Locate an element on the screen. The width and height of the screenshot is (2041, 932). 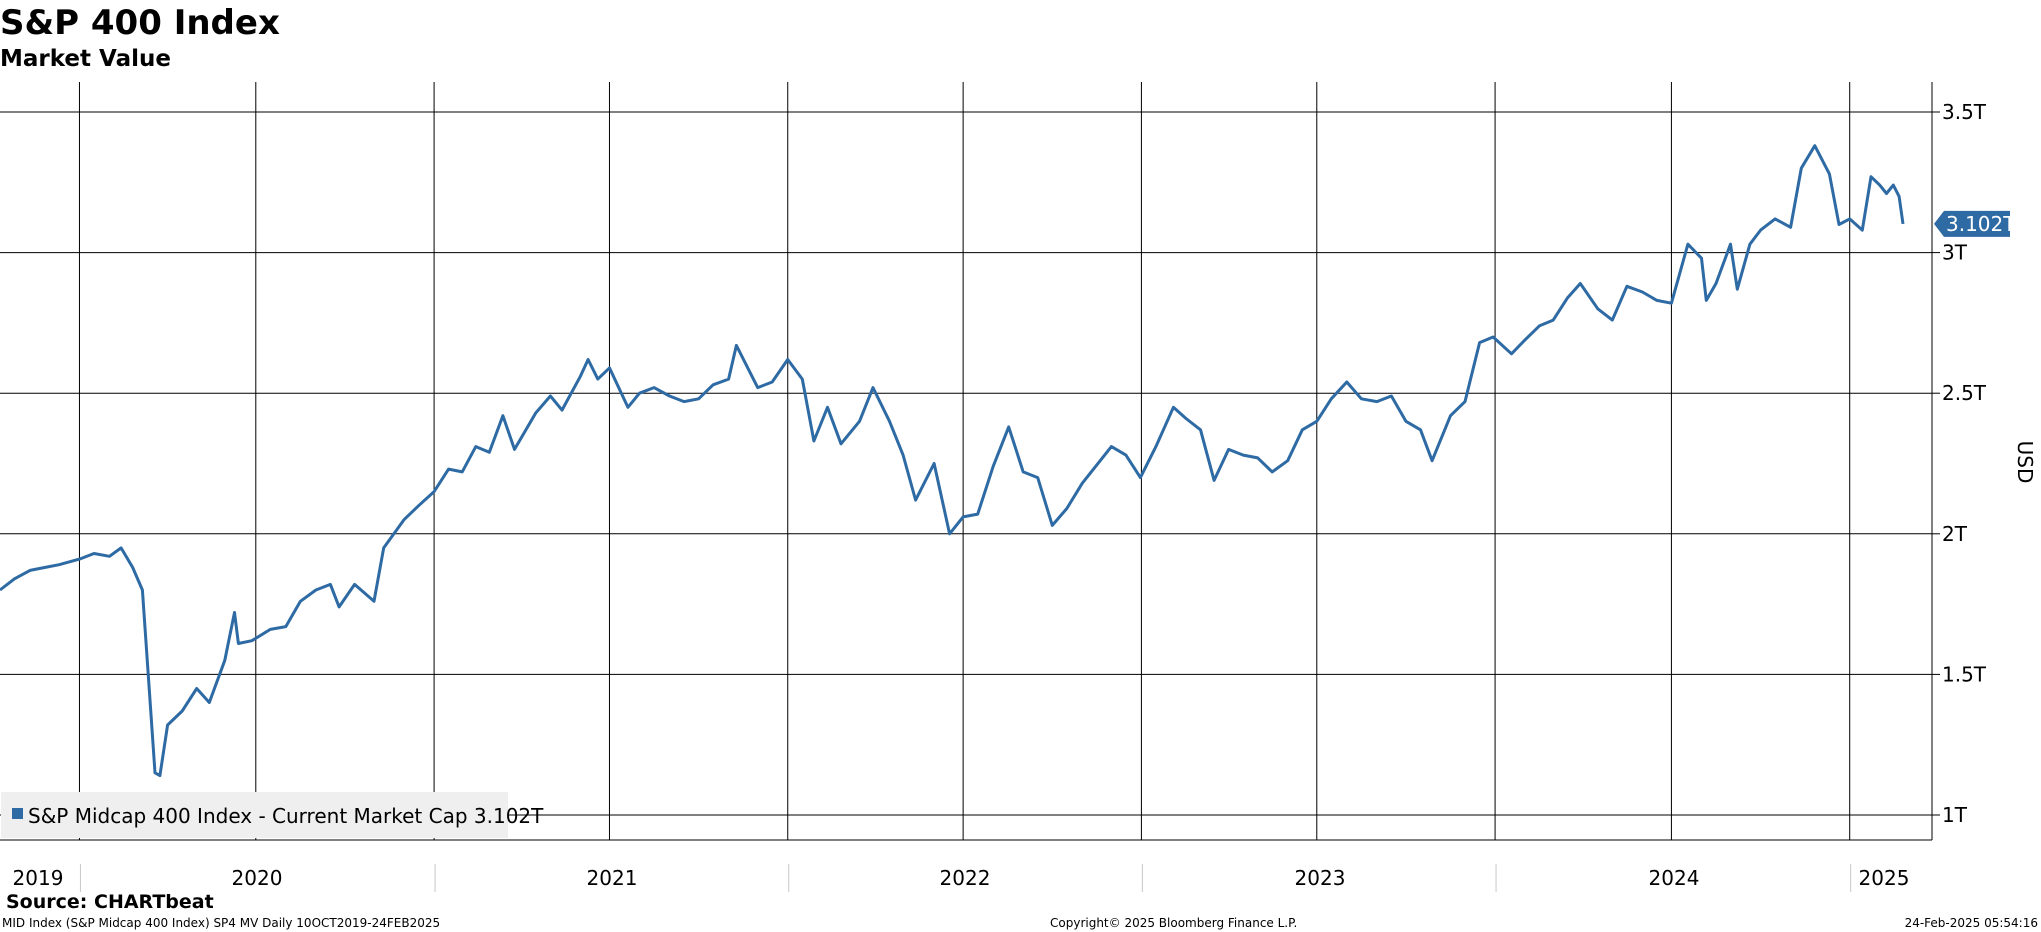
x-year-label: 2022 is located at coordinates (965, 878).